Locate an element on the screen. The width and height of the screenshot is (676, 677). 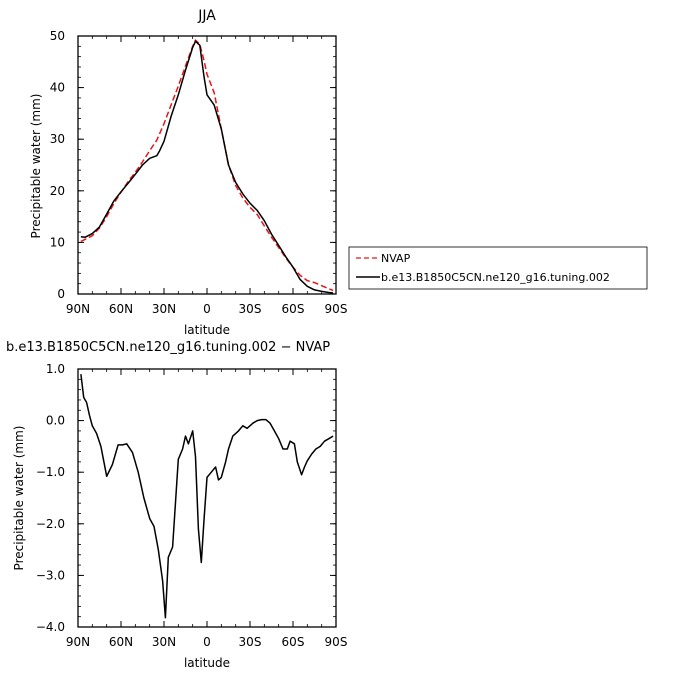
top-y-tick-label: 20 is located at coordinates (57, 191).